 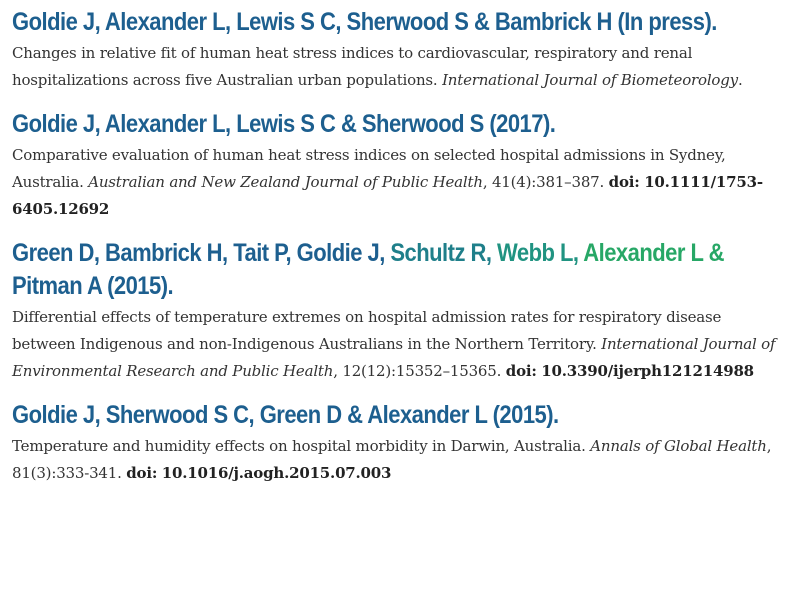 What do you see at coordinates (444, 253) in the screenshot?
I see `title-segment: Schultz R,` at bounding box center [444, 253].